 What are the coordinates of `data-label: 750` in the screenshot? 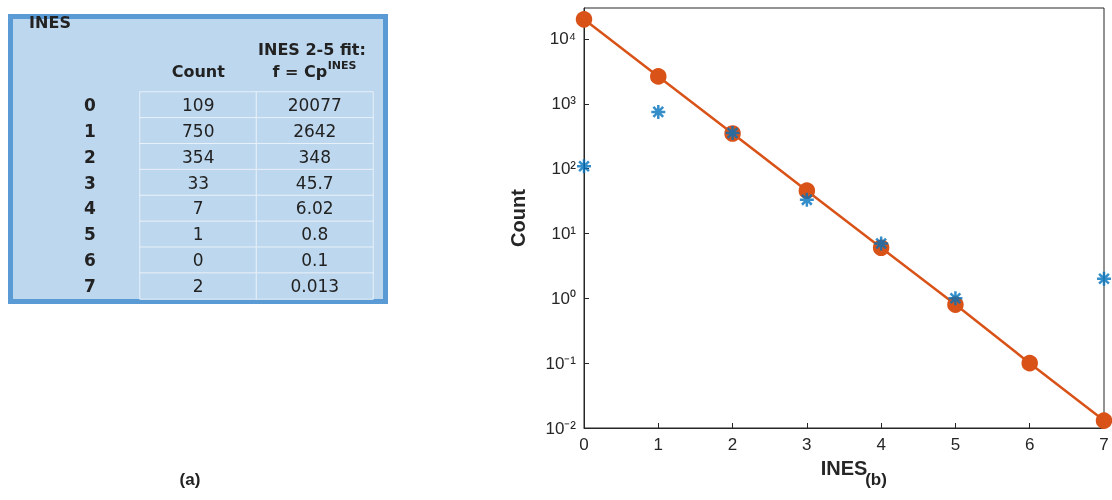 It's located at (198, 130).